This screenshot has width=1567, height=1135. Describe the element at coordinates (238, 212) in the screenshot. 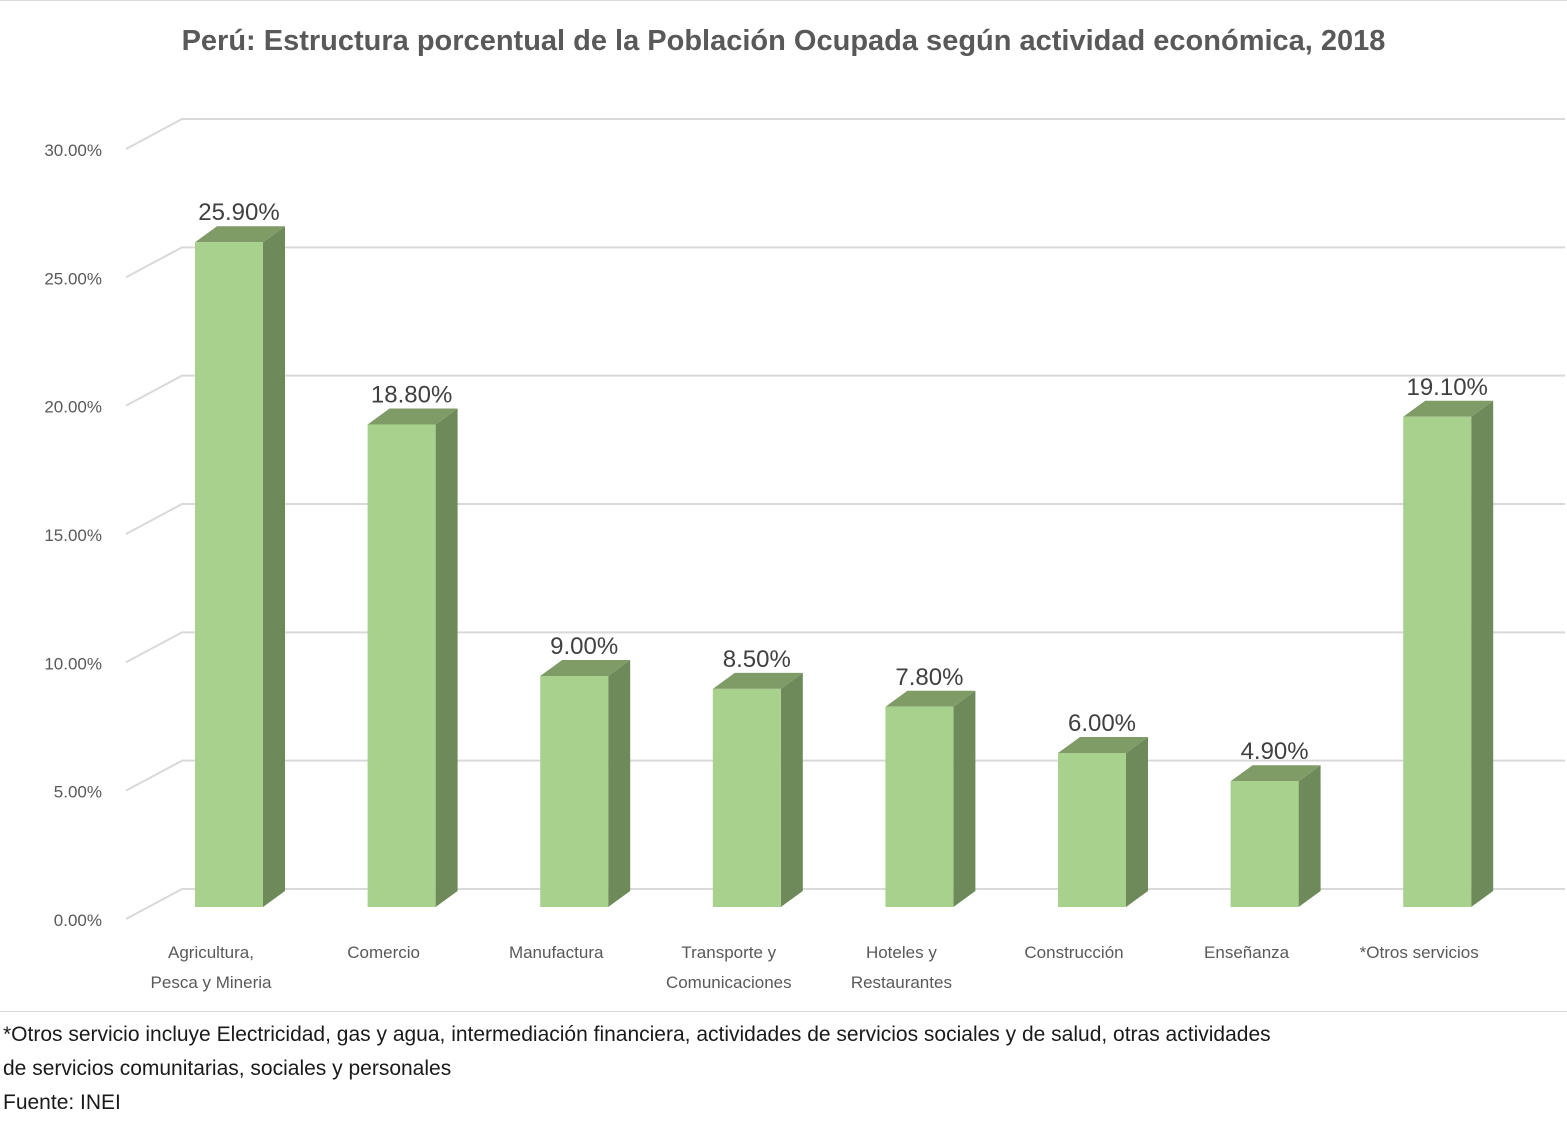

I see `value-label: 25.90%` at that location.